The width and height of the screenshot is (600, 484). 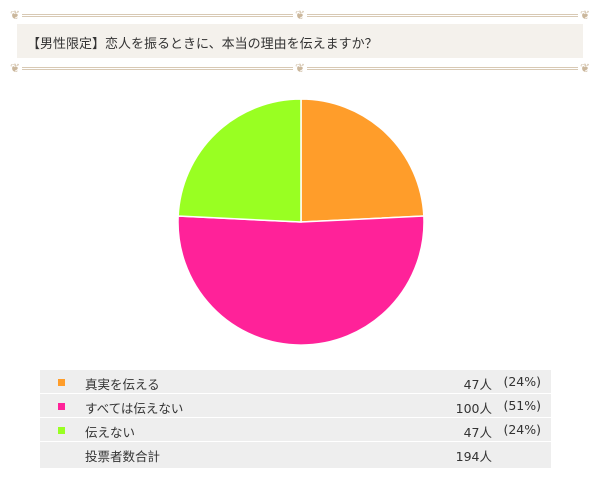 I want to click on legend-count: 100人, so click(x=473, y=408).